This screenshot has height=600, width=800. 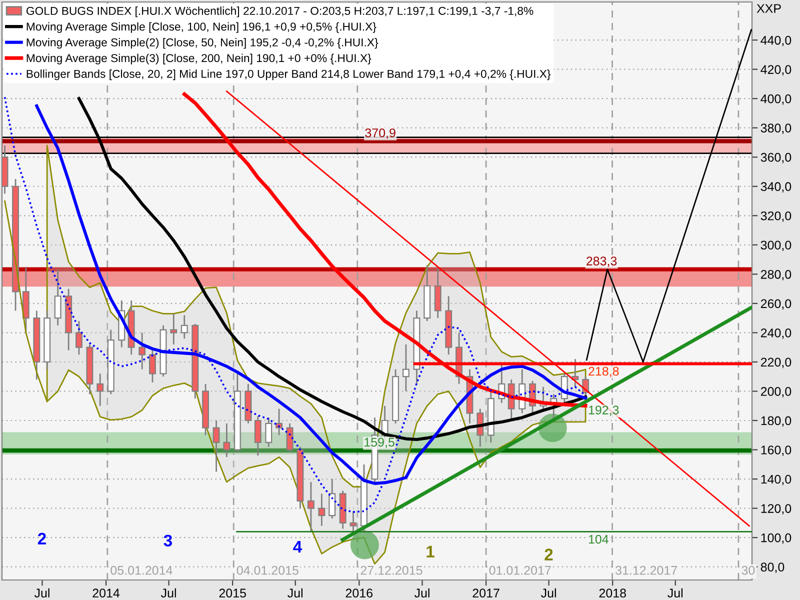 I want to click on annotation: 218,8, so click(x=603, y=372).